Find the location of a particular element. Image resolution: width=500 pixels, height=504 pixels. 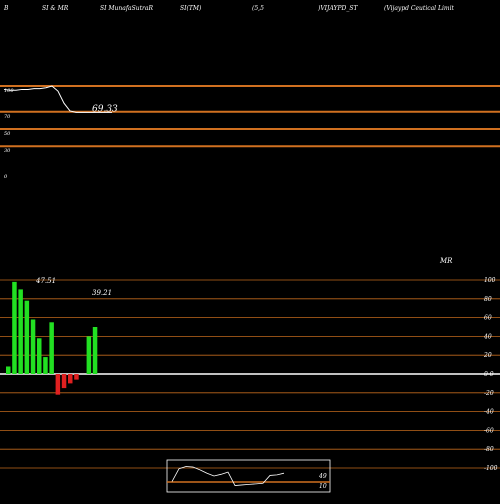

y-tick-label-4: 20 is located at coordinates (487, 355).